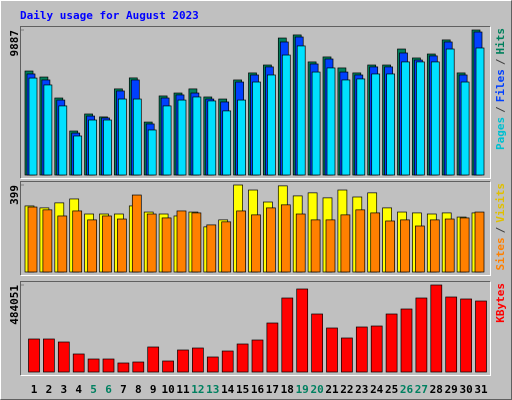 This screenshot has height=400, width=512. Describe the element at coordinates (272, 389) in the screenshot. I see `x-tick-label: 17` at that location.